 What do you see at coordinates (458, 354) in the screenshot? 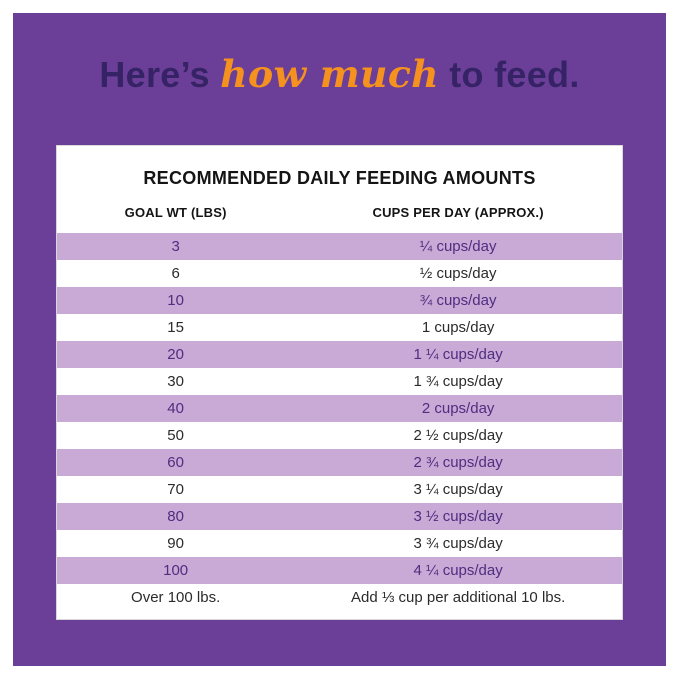
I see `cups-per-day-cell: 1 ¼ cups/day` at bounding box center [458, 354].